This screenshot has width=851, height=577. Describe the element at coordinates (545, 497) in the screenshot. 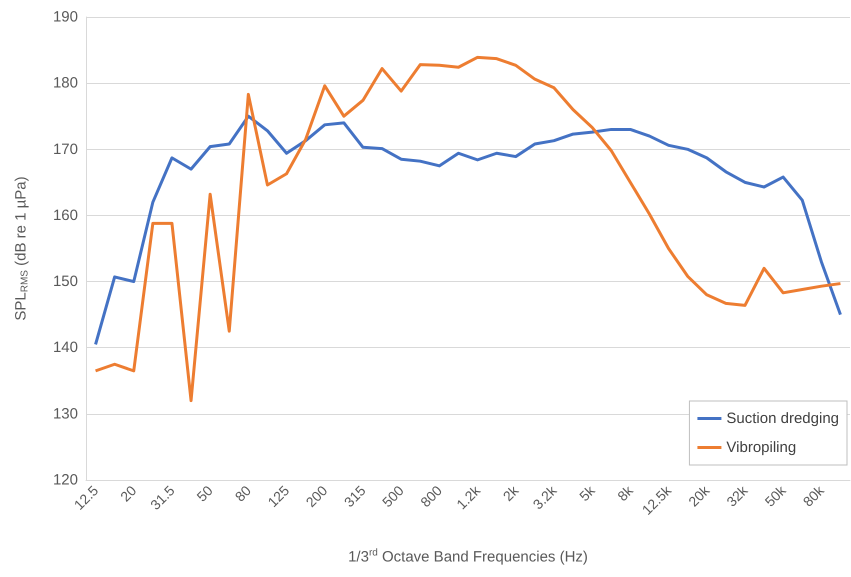

I see `x-tick-label: 3.2k` at that location.